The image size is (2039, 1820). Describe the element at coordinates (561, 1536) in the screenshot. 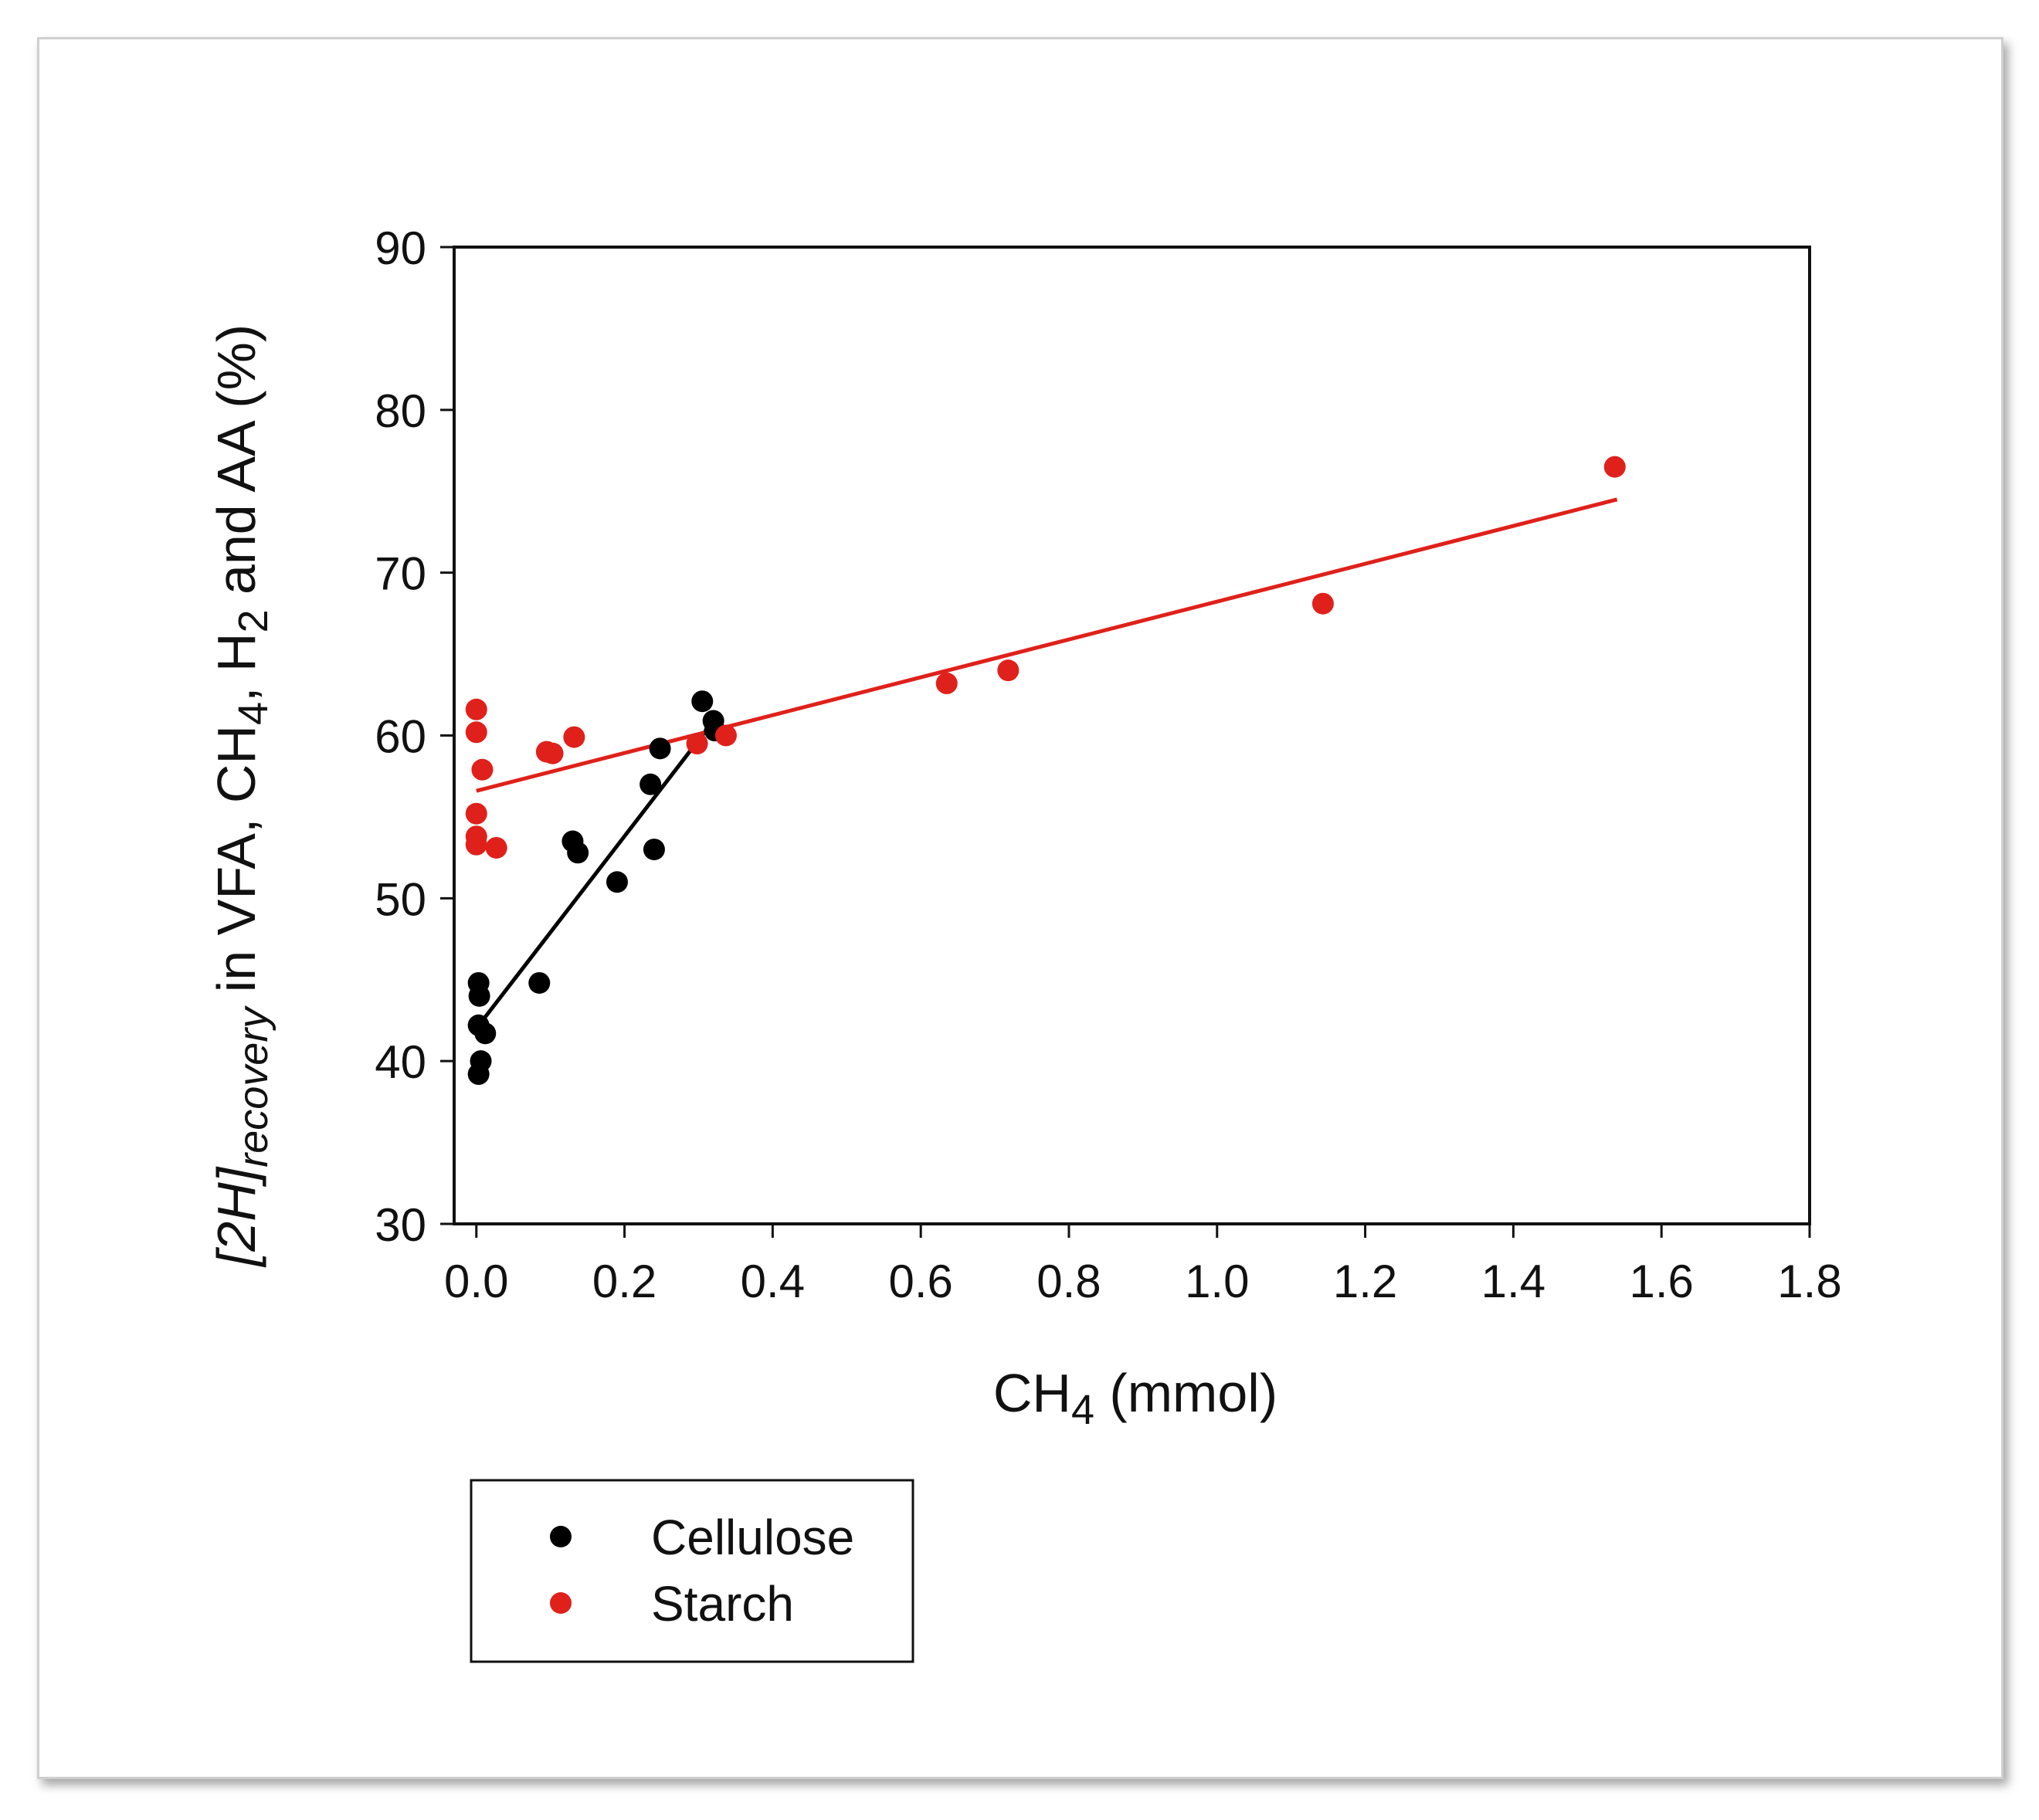

I see `legend-marker-cellulose` at that location.